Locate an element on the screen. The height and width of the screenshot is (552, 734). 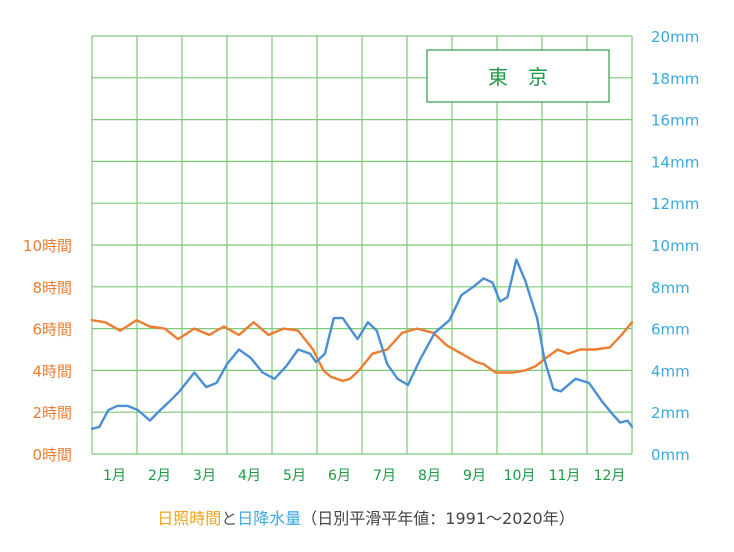
y-right-tick-label: 10mm is located at coordinates (675, 246).